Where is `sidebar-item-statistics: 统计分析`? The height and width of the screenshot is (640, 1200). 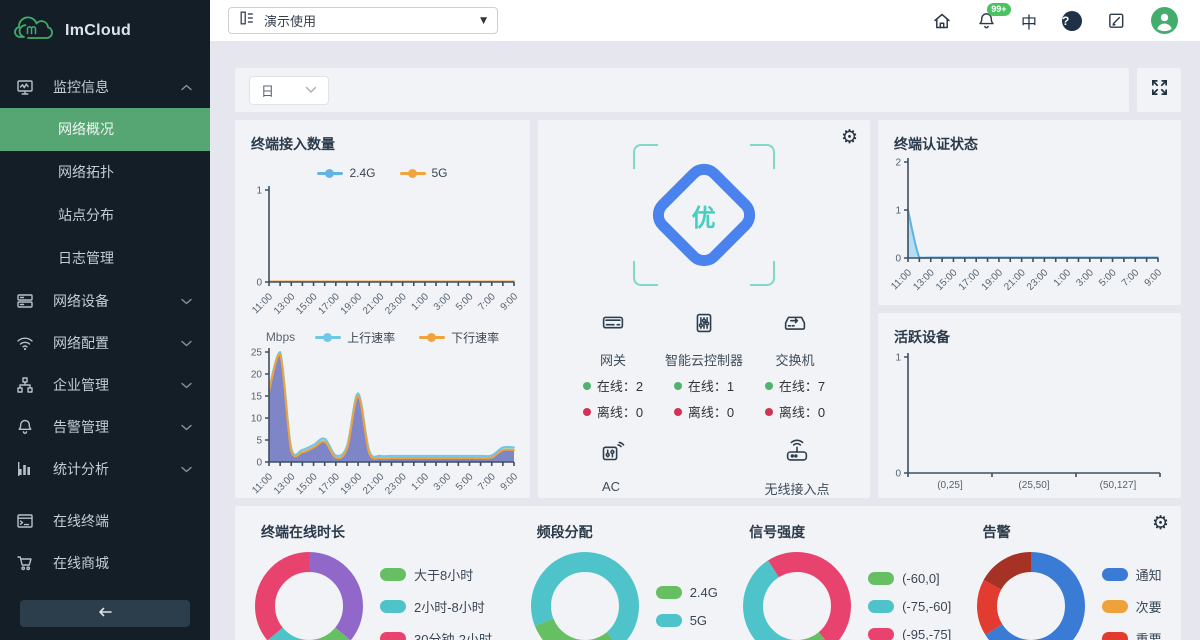
sidebar-item-statistics: 统计分析 is located at coordinates (105, 469).